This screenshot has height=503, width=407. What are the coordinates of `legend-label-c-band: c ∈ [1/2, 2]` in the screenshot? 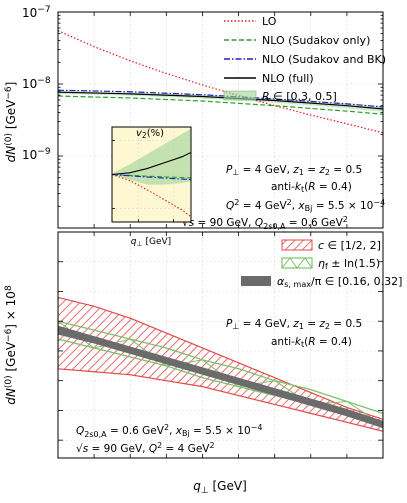 It's located at (349, 245).